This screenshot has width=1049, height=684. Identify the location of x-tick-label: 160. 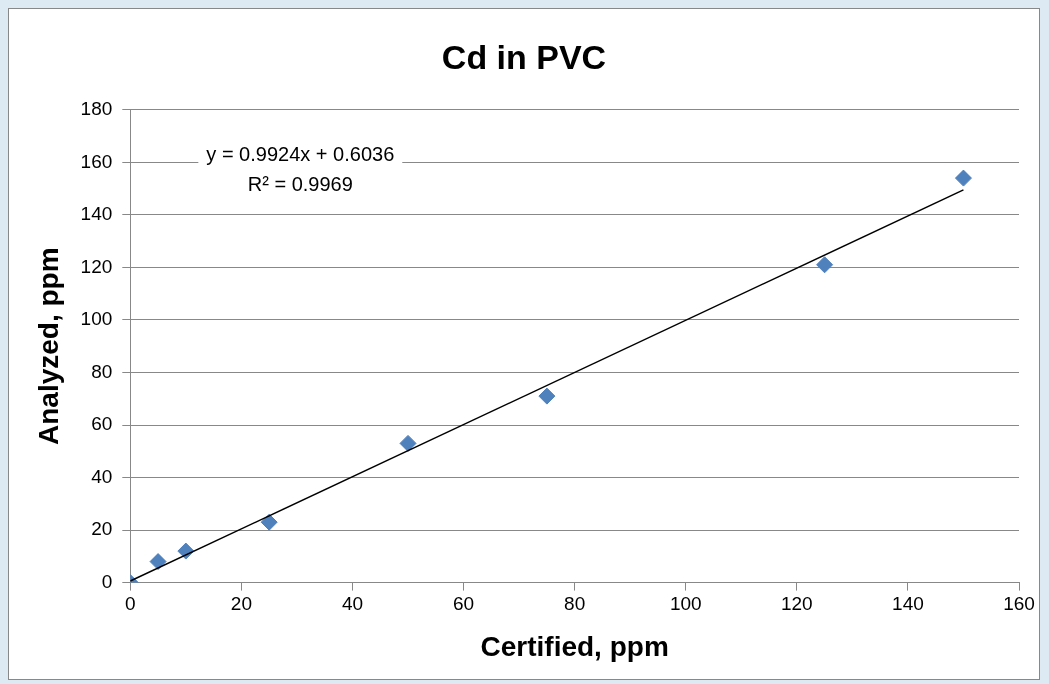
(1019, 604).